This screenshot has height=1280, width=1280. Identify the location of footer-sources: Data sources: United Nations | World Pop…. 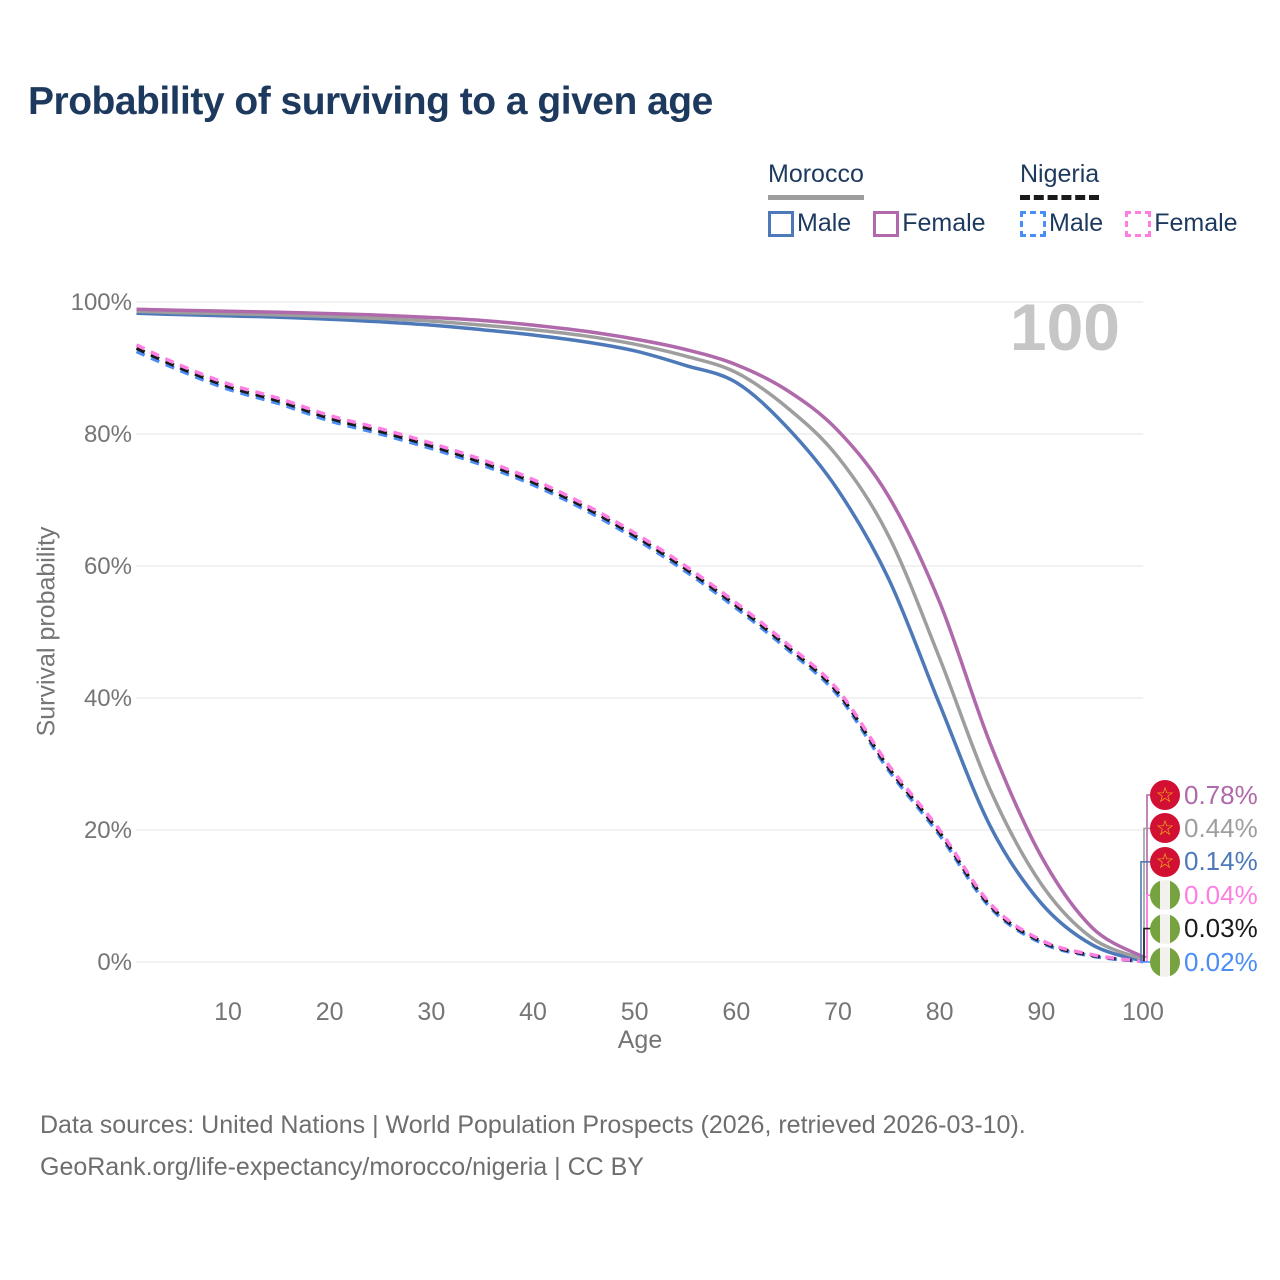
(533, 1125).